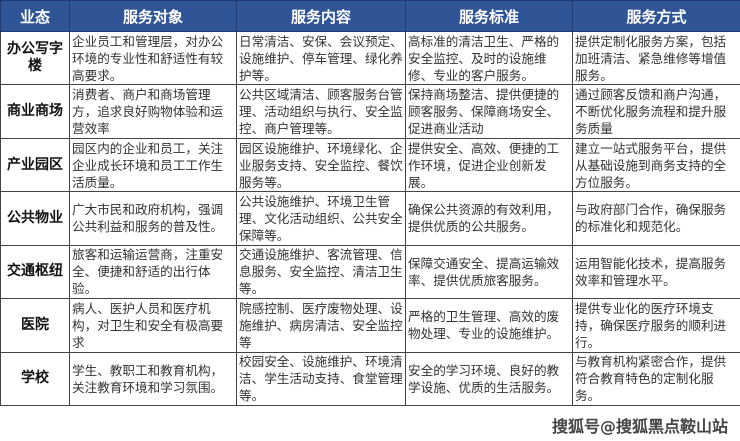  Describe the element at coordinates (489, 16) in the screenshot. I see `header-standard: 服务标准` at that location.